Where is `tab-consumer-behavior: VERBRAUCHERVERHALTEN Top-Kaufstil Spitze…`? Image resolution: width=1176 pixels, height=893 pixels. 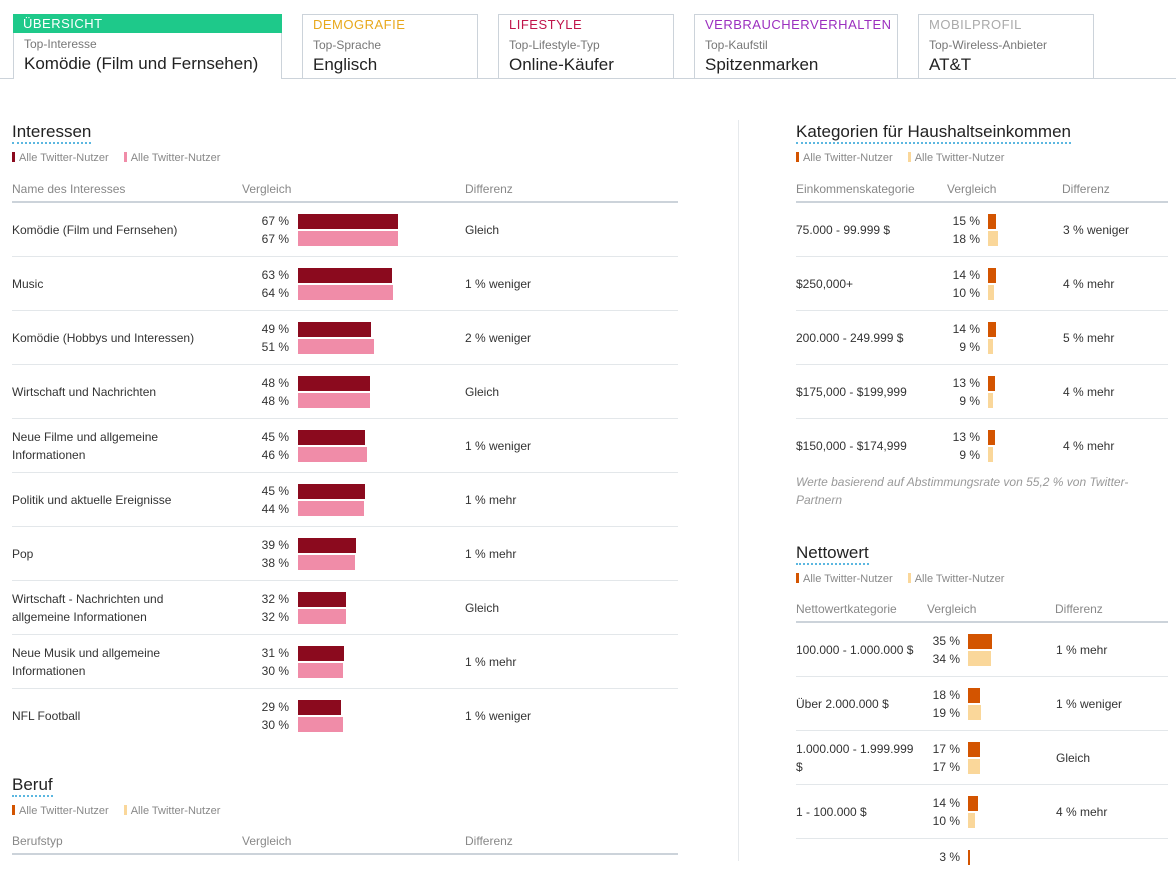 tab-consumer-behavior: VERBRAUCHERVERHALTEN Top-Kaufstil Spitze… is located at coordinates (796, 46).